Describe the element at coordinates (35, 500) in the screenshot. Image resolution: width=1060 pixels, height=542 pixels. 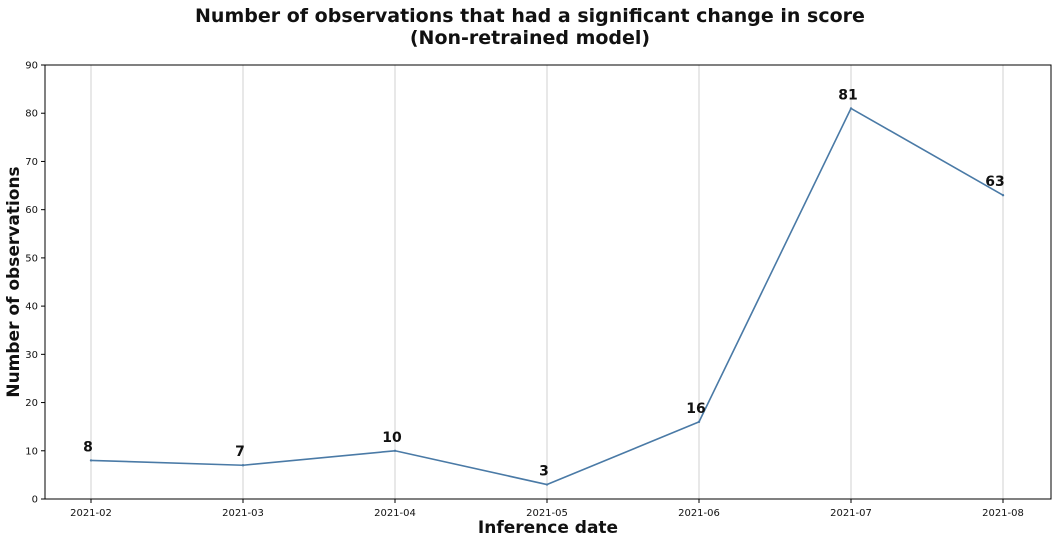
I see `y-tick-label: 0` at that location.